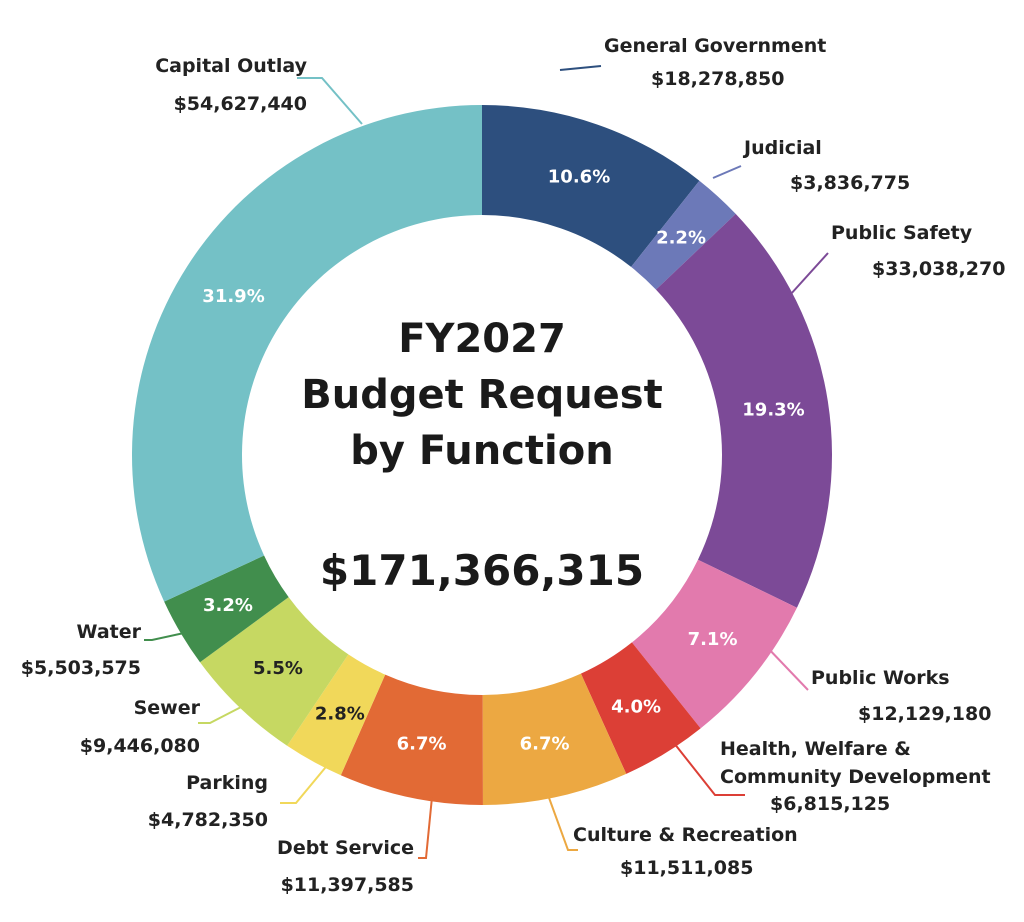 This screenshot has height=922, width=1024. I want to click on slice-parking, so click(336, 715).